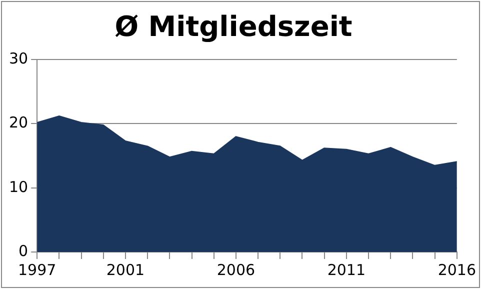 Image resolution: width=481 pixels, height=289 pixels. Describe the element at coordinates (18, 187) in the screenshot. I see `y-tick-label: 10` at that location.